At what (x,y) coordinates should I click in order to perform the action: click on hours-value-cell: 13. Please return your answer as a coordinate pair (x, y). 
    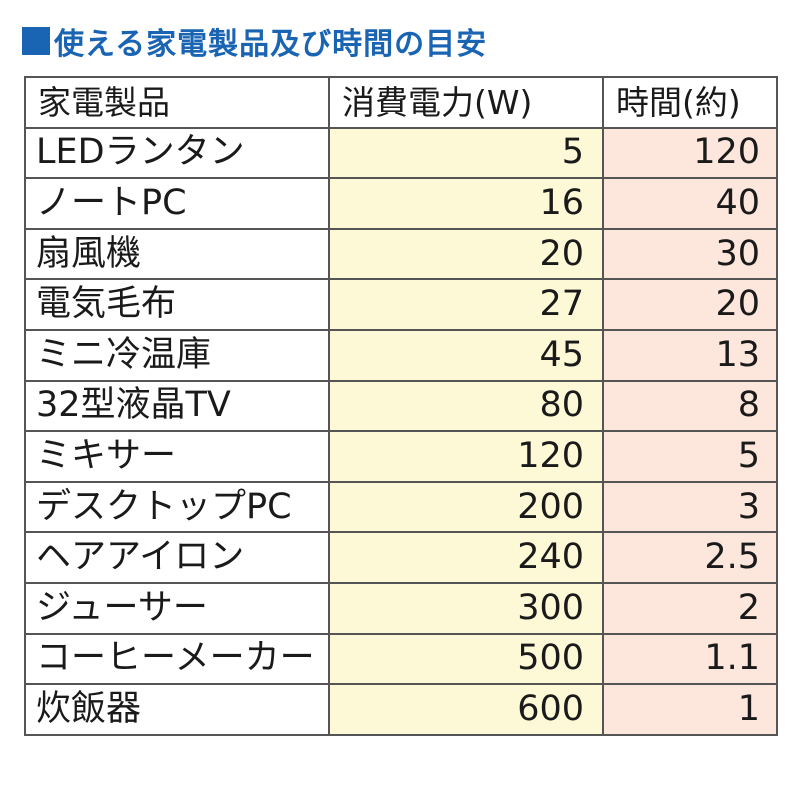
    Looking at the image, I should click on (690, 355).